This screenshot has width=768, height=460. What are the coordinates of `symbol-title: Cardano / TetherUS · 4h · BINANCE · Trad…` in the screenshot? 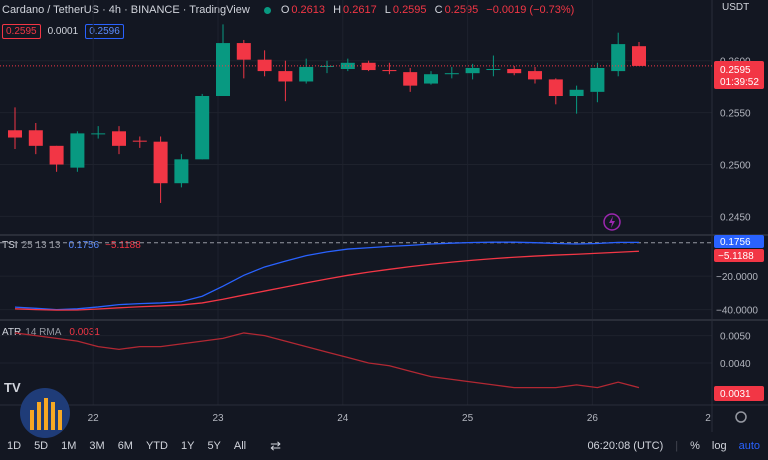 It's located at (126, 10).